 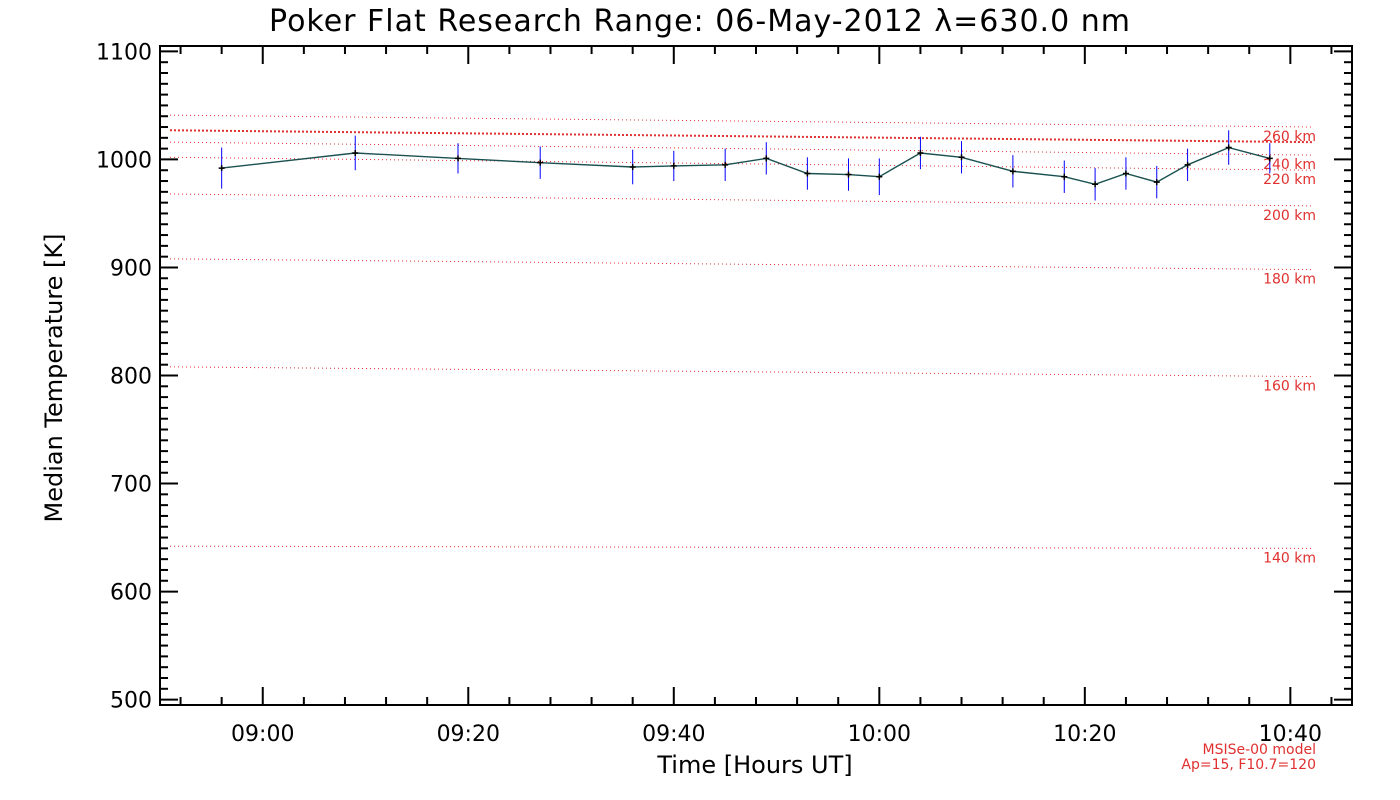 What do you see at coordinates (54, 377) in the screenshot?
I see `y-axis-title: Median Temperature [K]` at bounding box center [54, 377].